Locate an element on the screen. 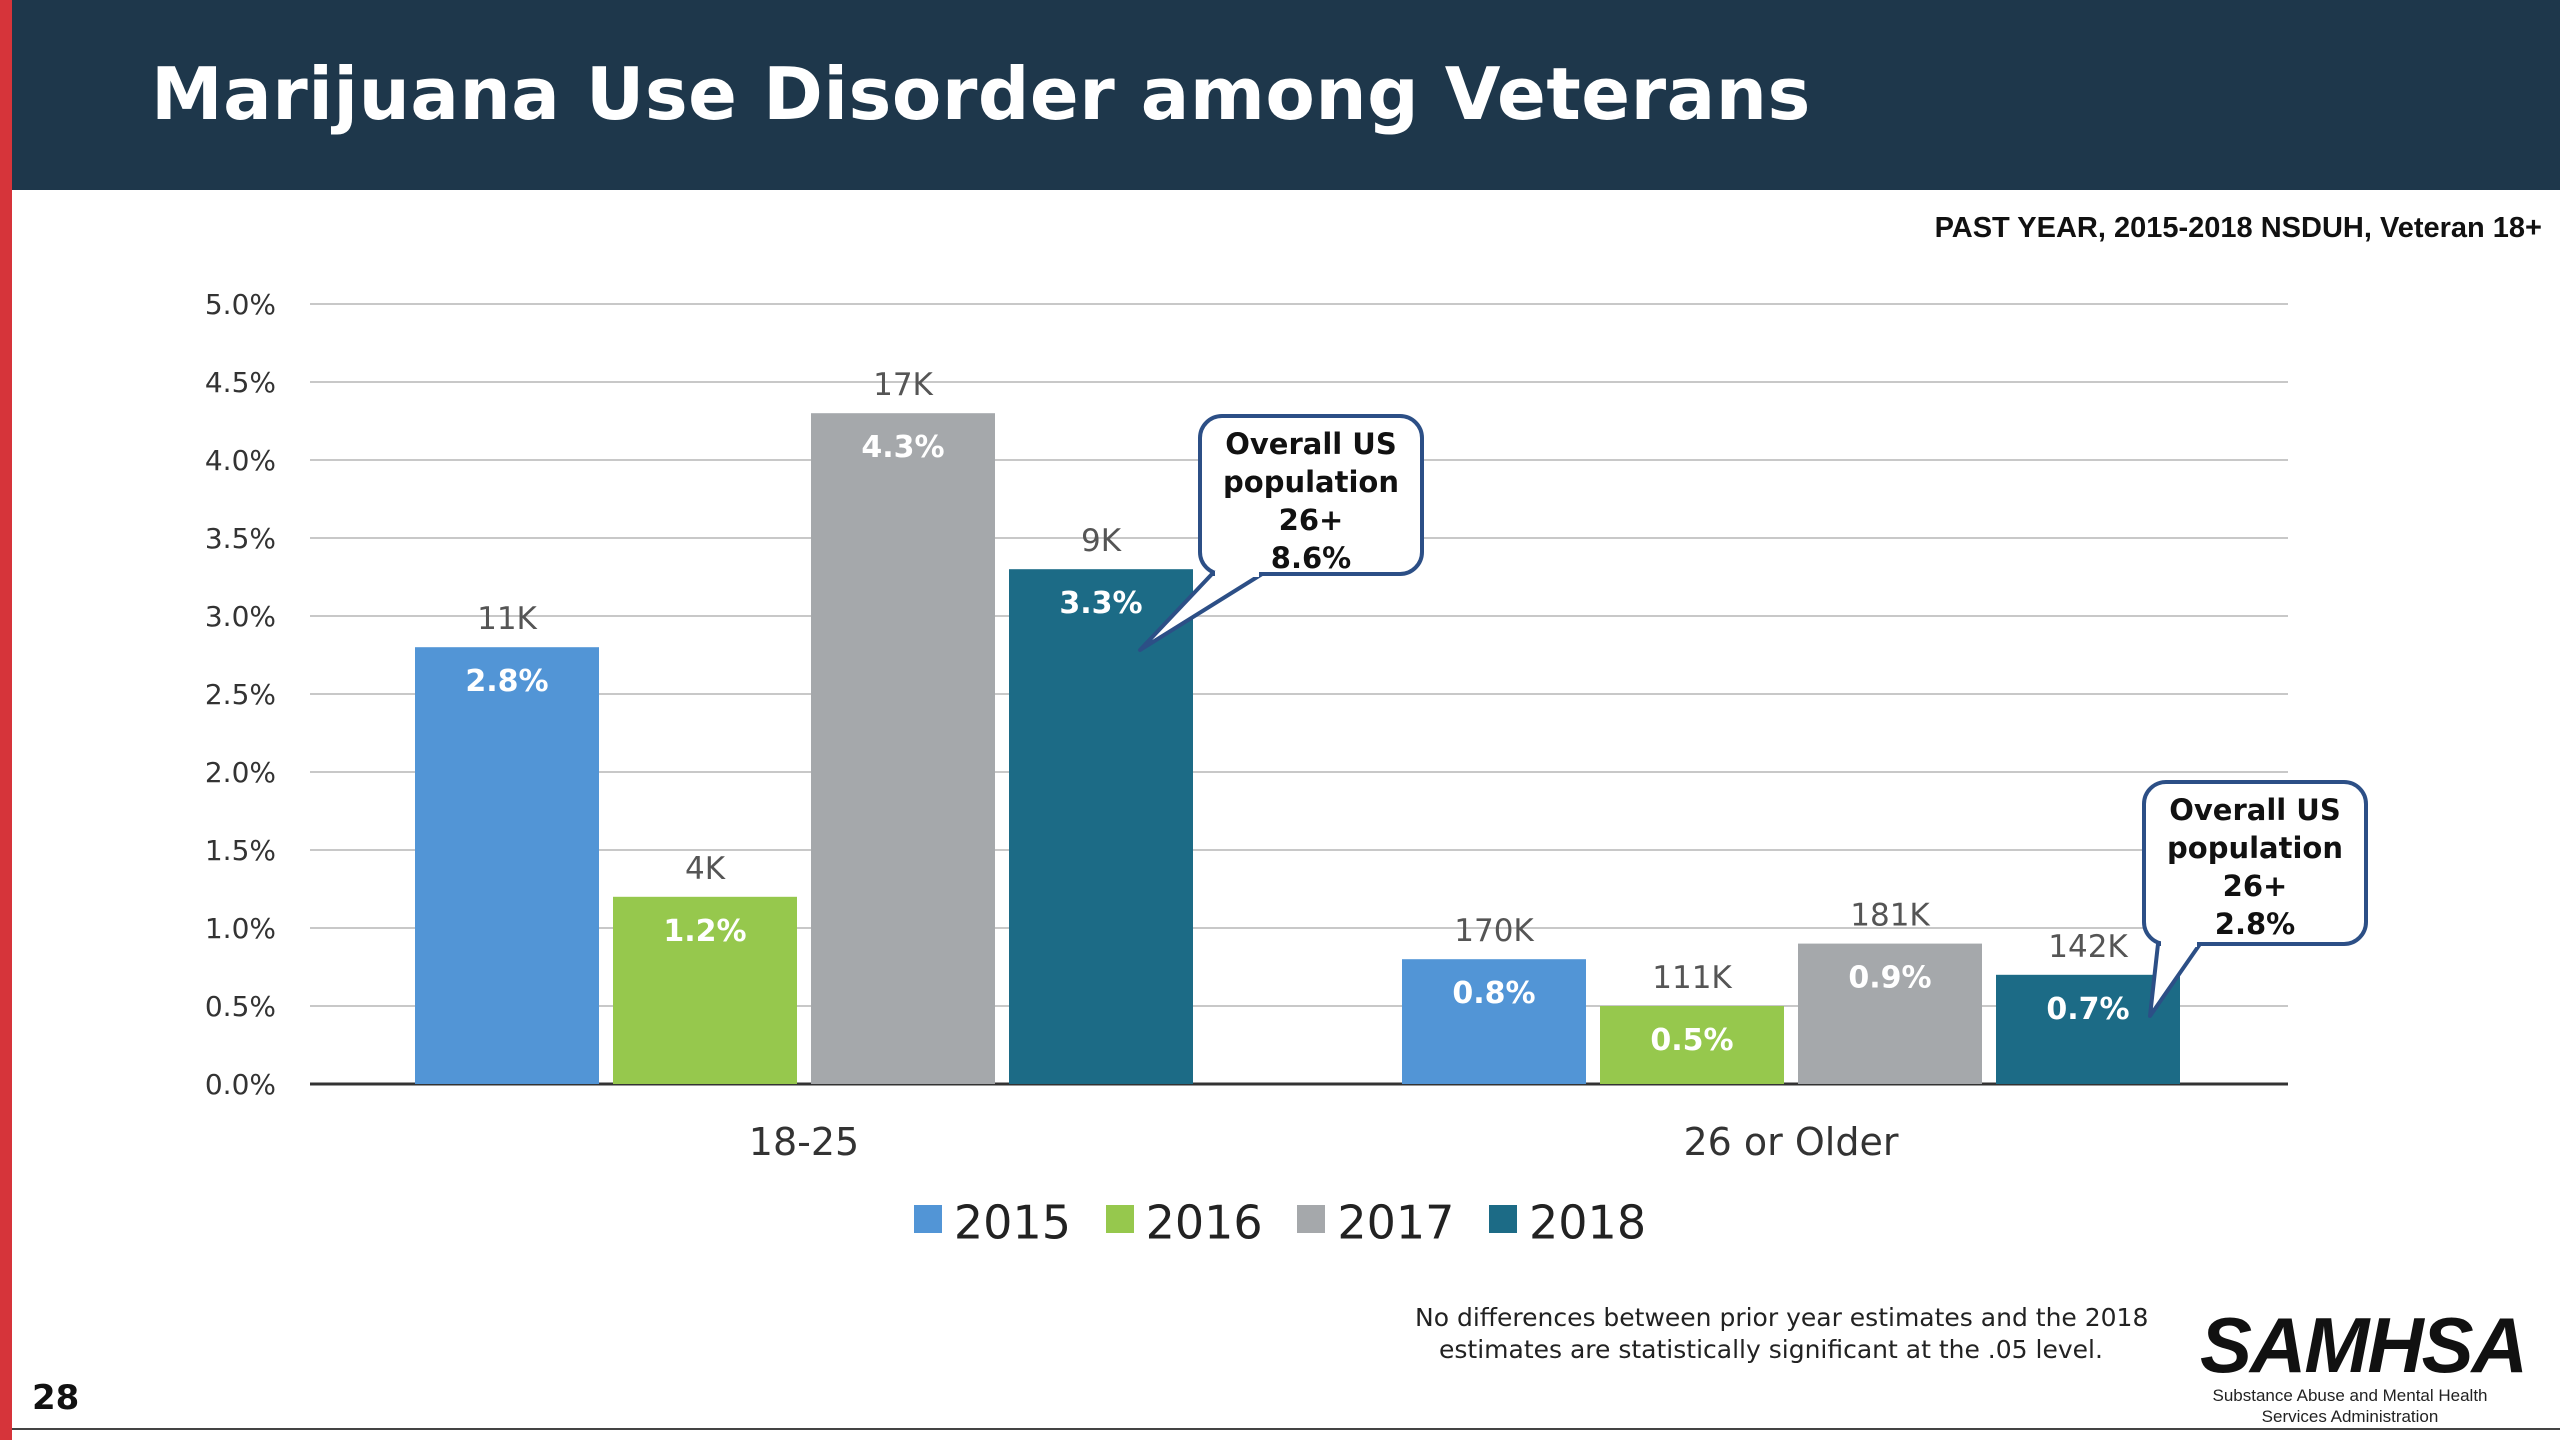  bar-value-label: 3.3% is located at coordinates (1100, 603).